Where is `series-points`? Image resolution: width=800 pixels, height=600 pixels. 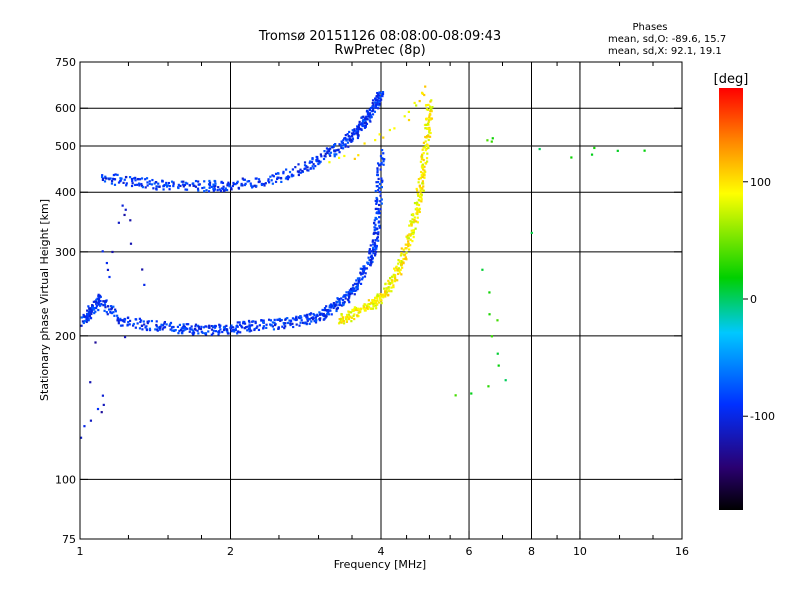
series-points is located at coordinates (112, 321).